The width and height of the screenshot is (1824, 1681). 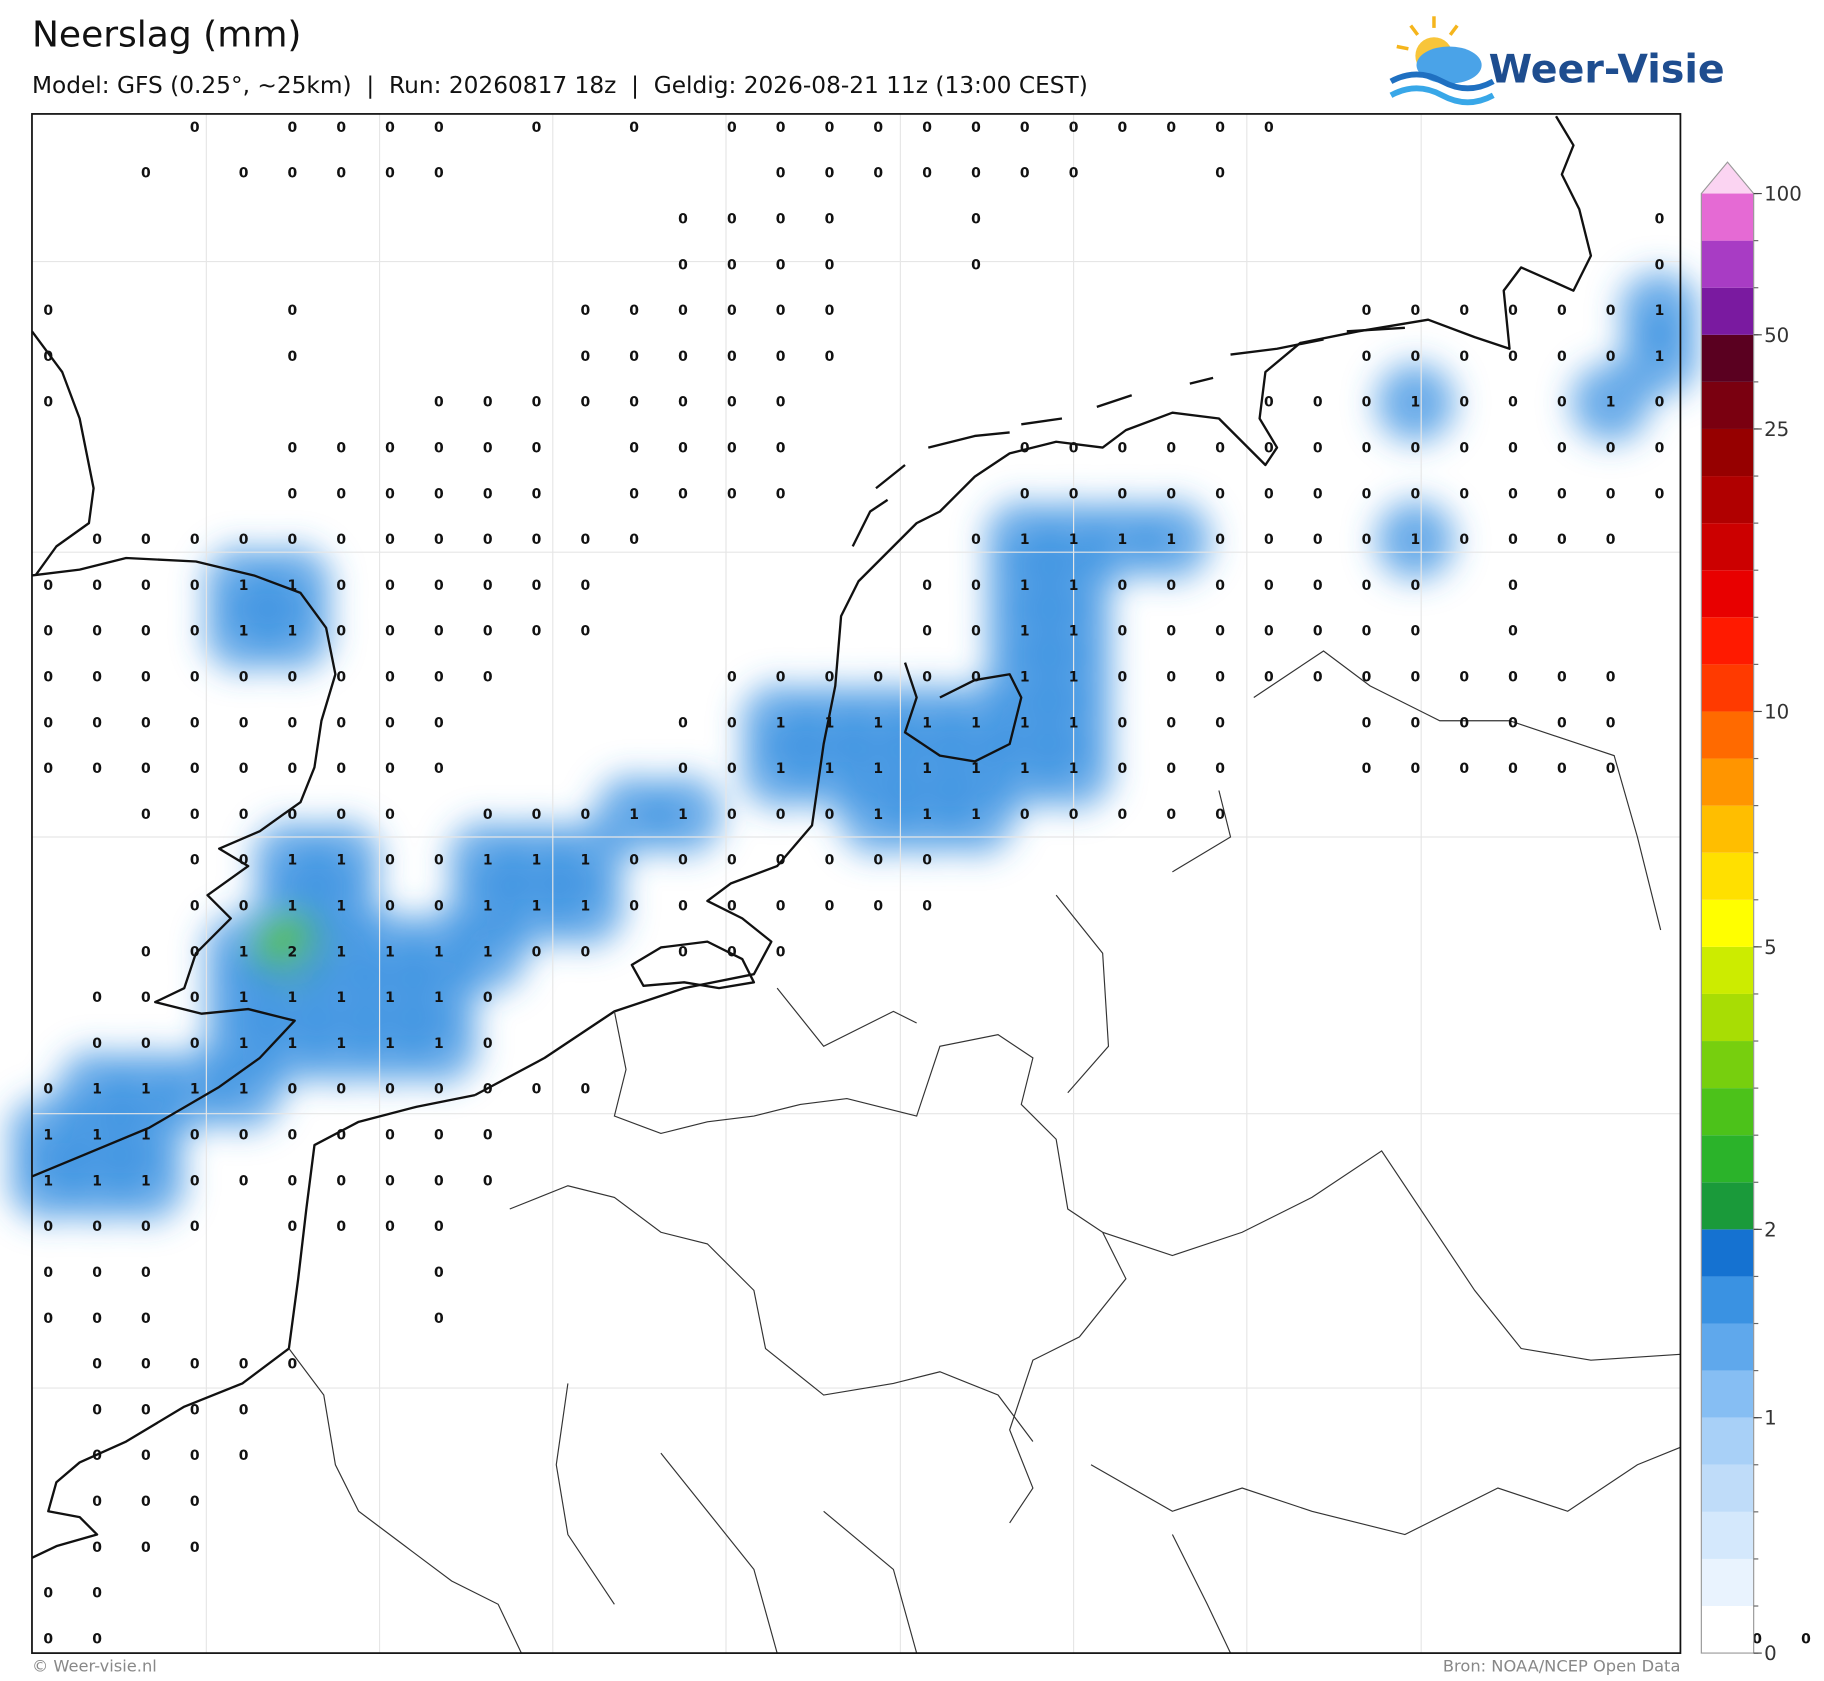 What do you see at coordinates (1783, 194) in the screenshot?
I see `colorbar-tick-label: 100` at bounding box center [1783, 194].